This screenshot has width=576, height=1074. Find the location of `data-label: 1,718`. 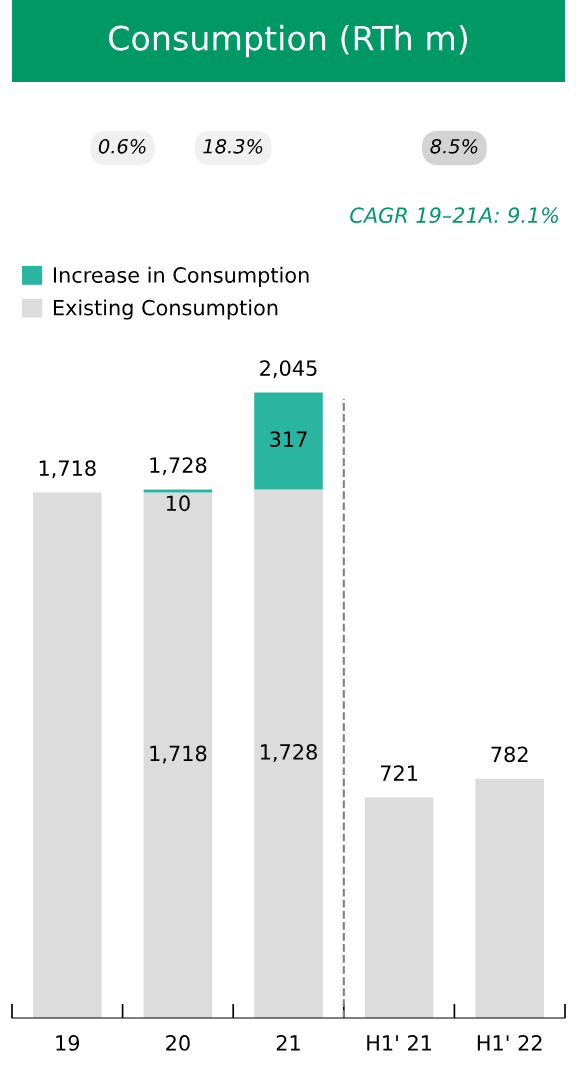

data-label: 1,718 is located at coordinates (178, 754).